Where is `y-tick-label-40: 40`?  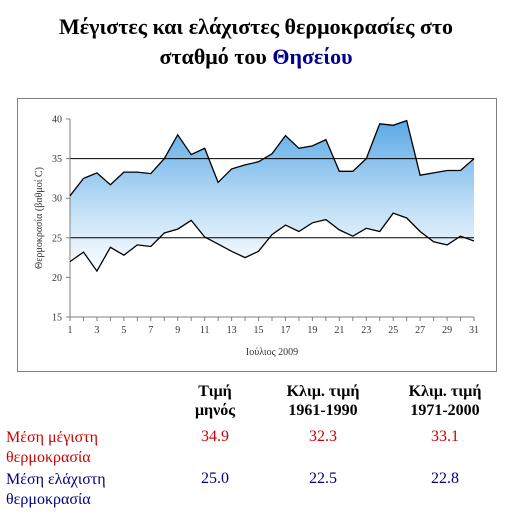
y-tick-label-40: 40 is located at coordinates (57, 120).